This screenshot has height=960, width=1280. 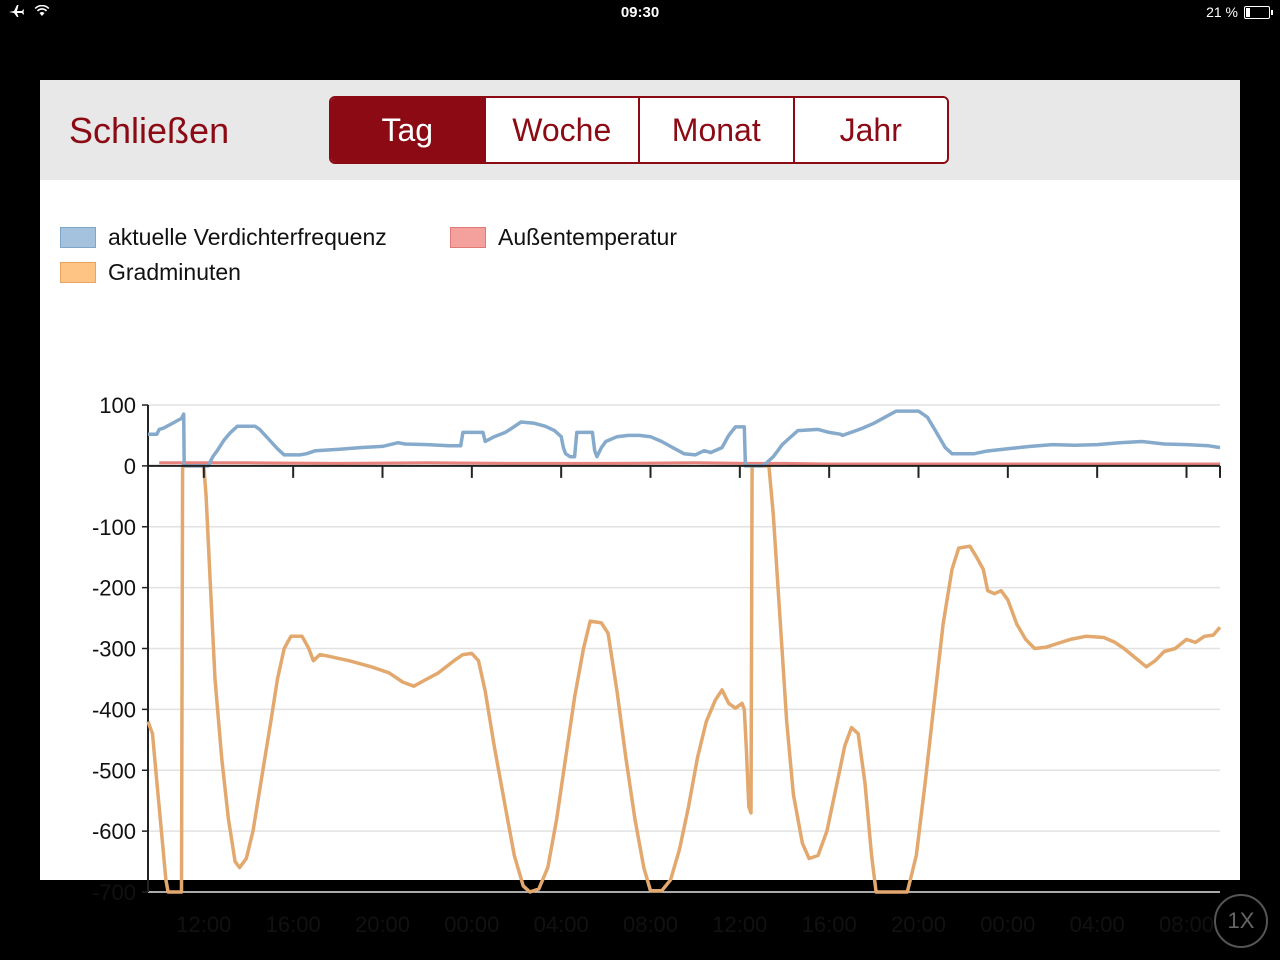 What do you see at coordinates (174, 272) in the screenshot?
I see `legend-label-gradminuten: Gradminuten` at bounding box center [174, 272].